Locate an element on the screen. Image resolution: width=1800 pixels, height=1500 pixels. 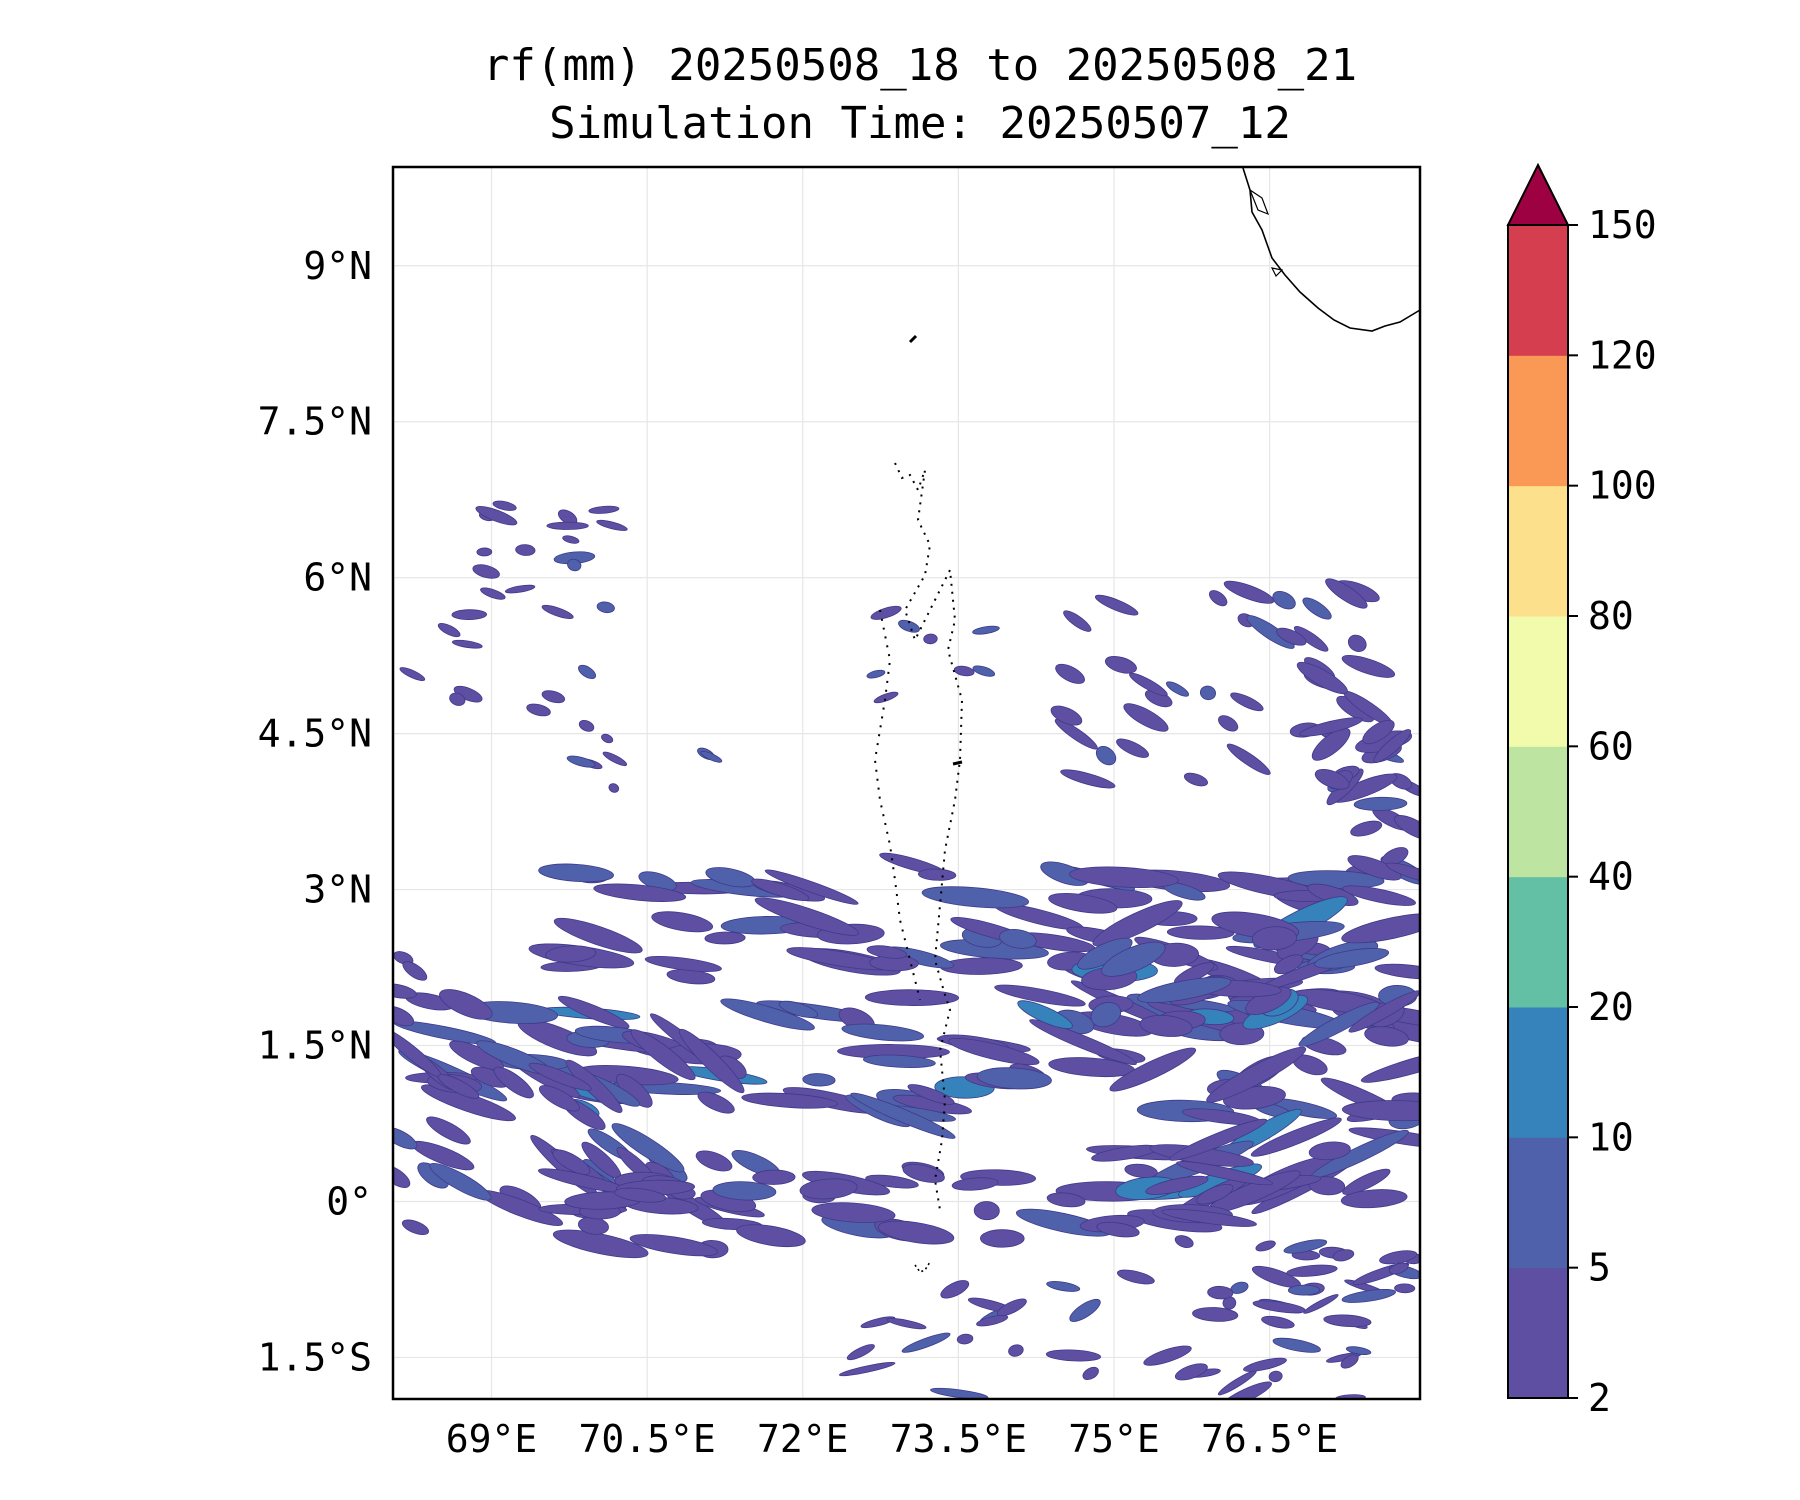
colorbar: 2 5 10 20 40 60 80 100 120 150 is located at coordinates (1581, 791).